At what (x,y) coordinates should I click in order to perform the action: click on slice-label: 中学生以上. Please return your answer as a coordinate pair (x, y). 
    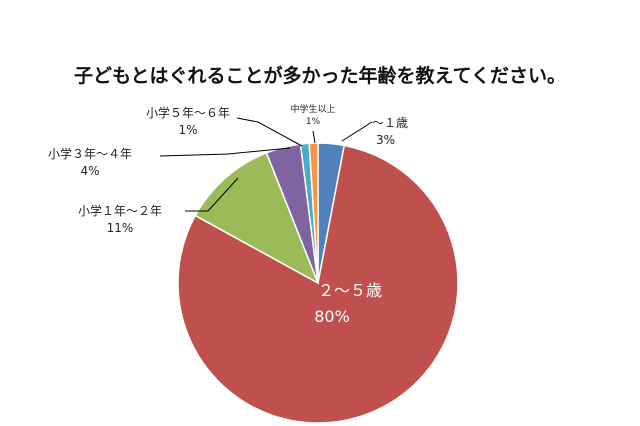
    Looking at the image, I should click on (312, 109).